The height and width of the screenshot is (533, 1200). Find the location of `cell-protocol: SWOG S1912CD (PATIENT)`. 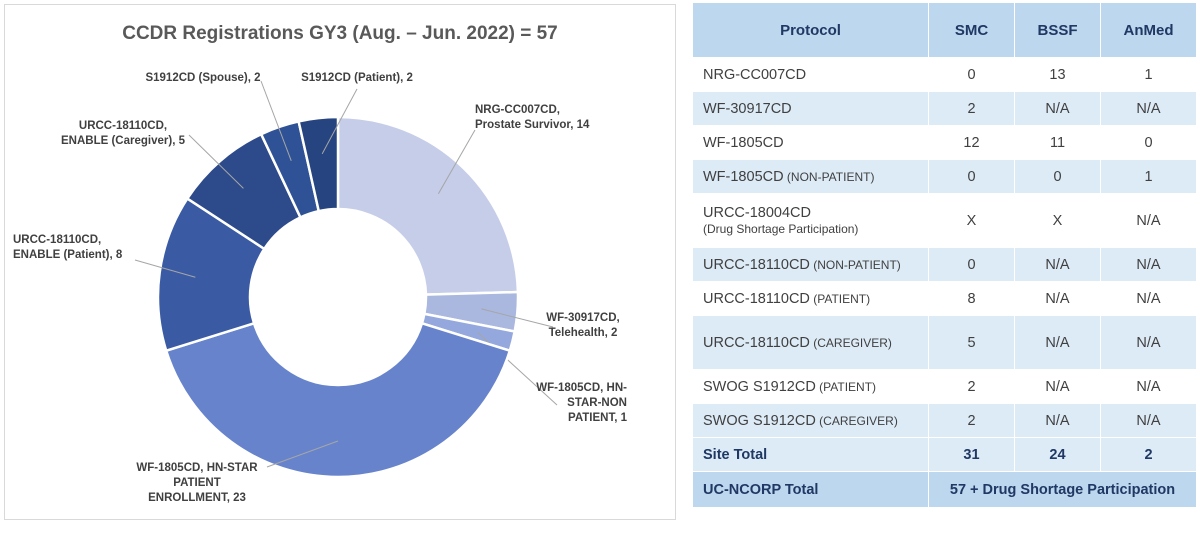

cell-protocol: SWOG S1912CD (PATIENT) is located at coordinates (810, 386).